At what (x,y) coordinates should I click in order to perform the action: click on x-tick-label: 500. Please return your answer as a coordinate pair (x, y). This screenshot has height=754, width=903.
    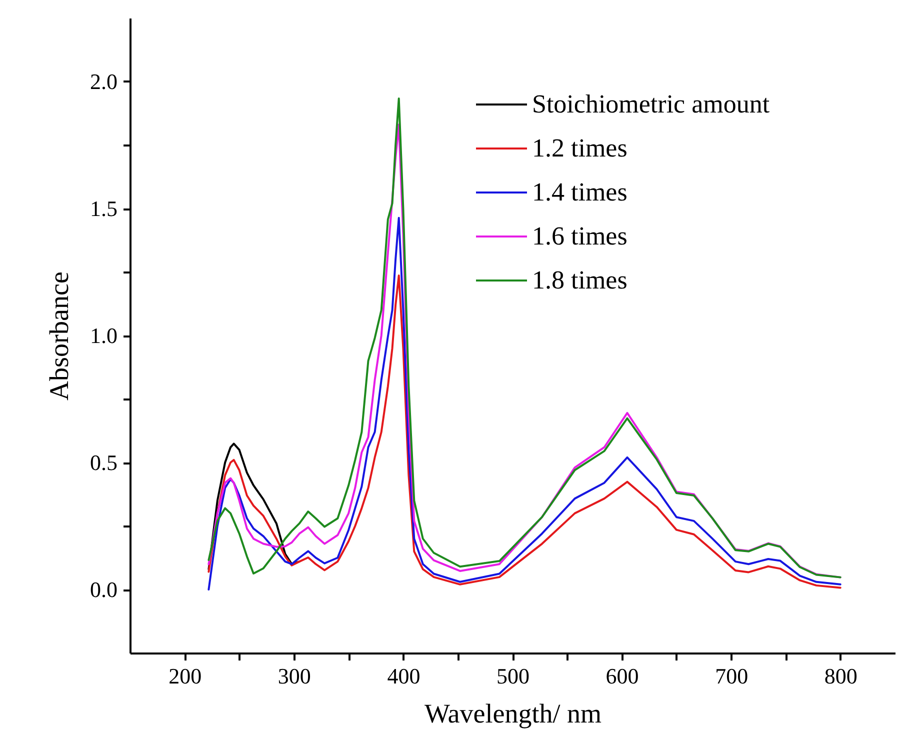
    Looking at the image, I should click on (513, 676).